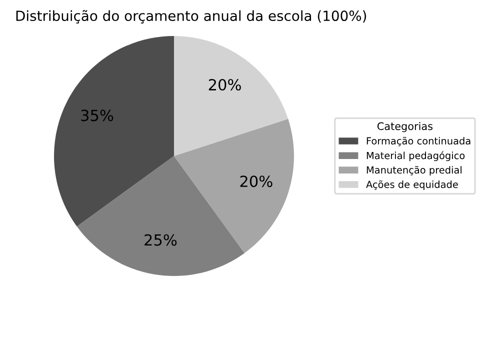 The height and width of the screenshot is (342, 484). I want to click on legend-label: Manutenção predial, so click(414, 171).